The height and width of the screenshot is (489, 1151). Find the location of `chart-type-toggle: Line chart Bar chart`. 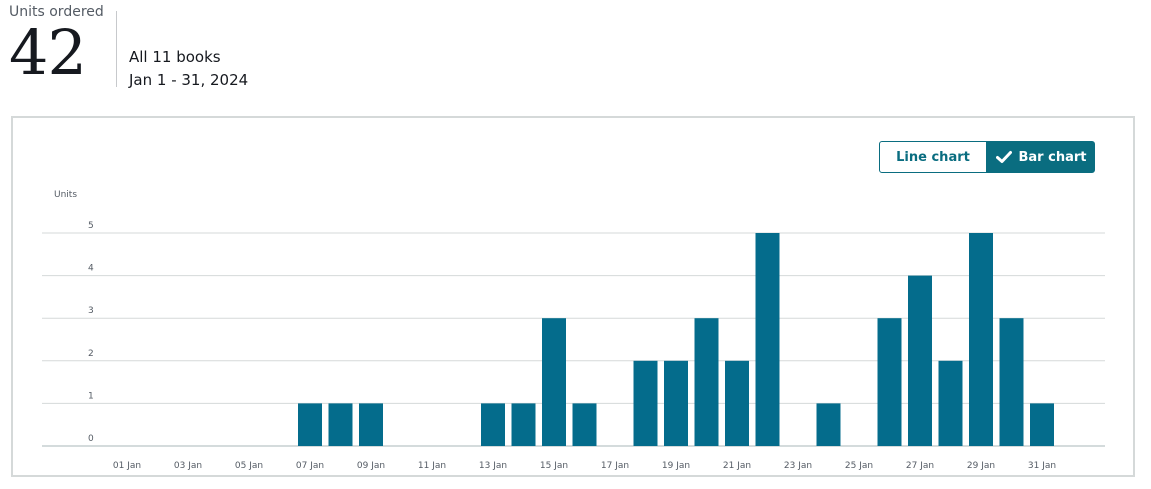

chart-type-toggle: Line chart Bar chart is located at coordinates (987, 157).